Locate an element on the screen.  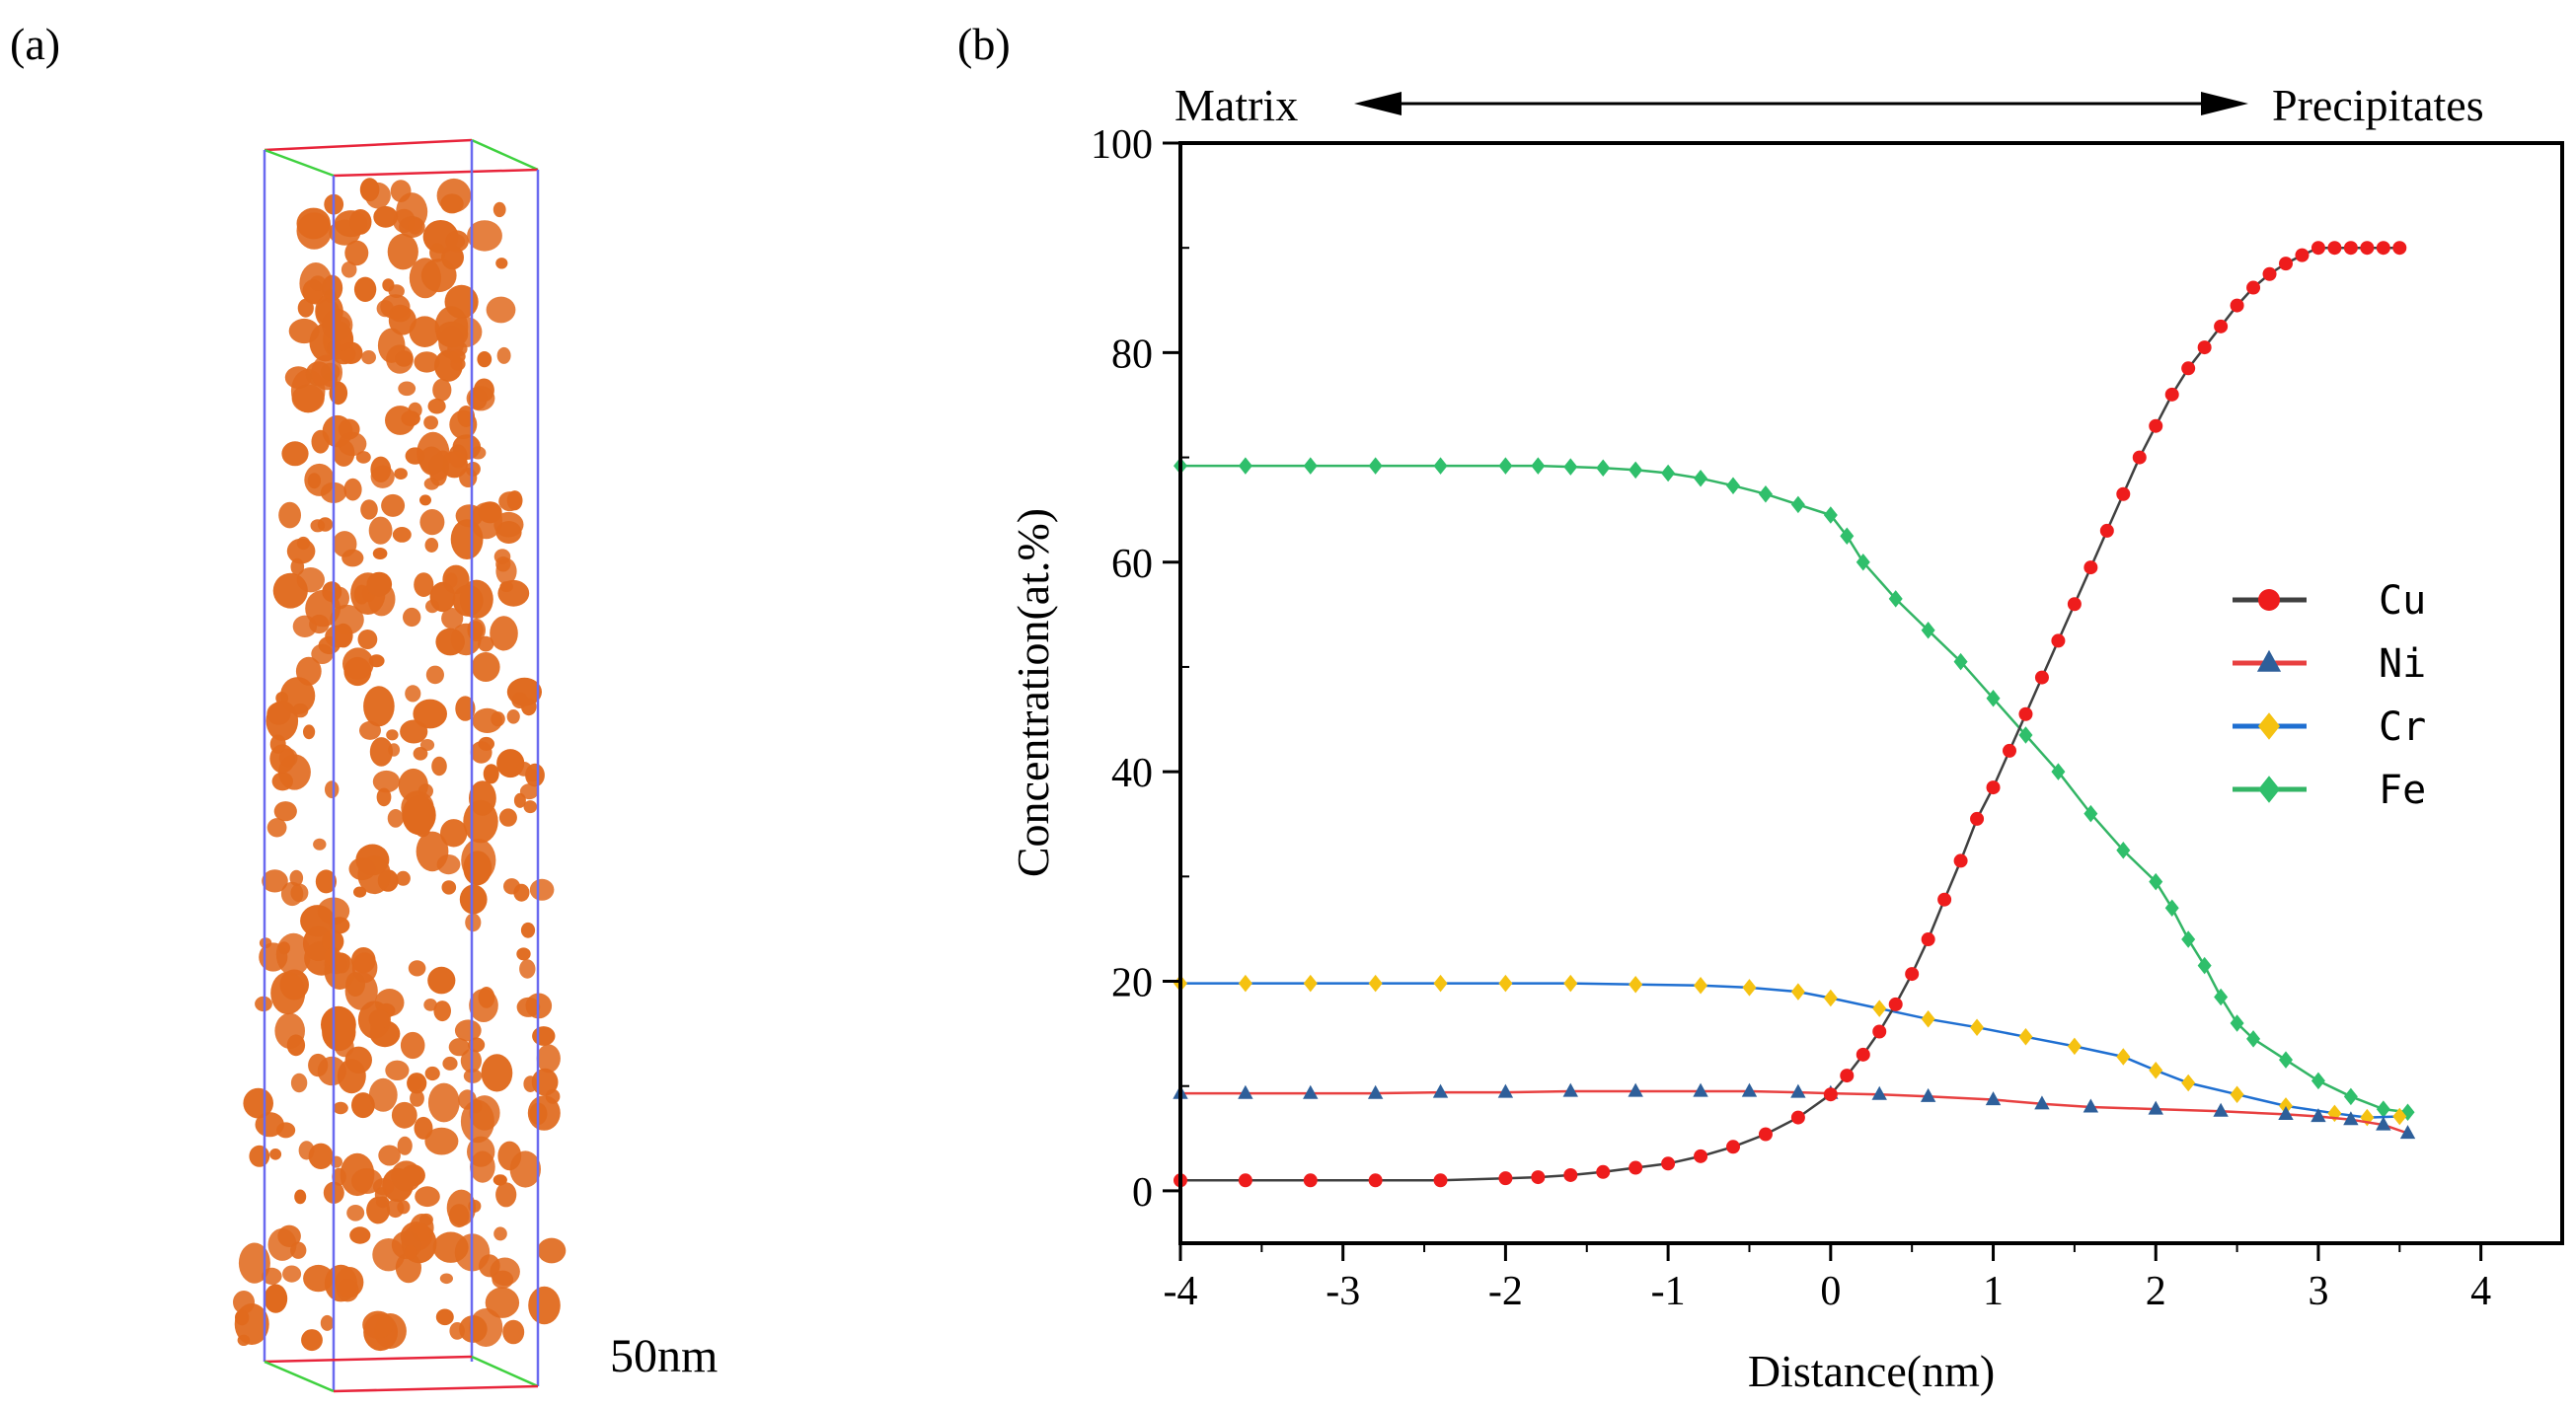
box-edge-top-right is located at coordinates (505, 155).